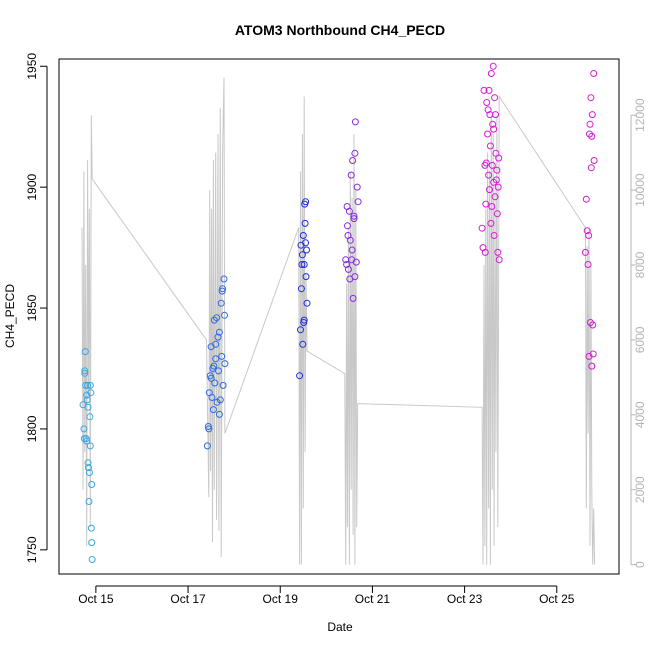 The height and width of the screenshot is (650, 650). I want to click on x-tick-label: Oct 19, so click(281, 599).